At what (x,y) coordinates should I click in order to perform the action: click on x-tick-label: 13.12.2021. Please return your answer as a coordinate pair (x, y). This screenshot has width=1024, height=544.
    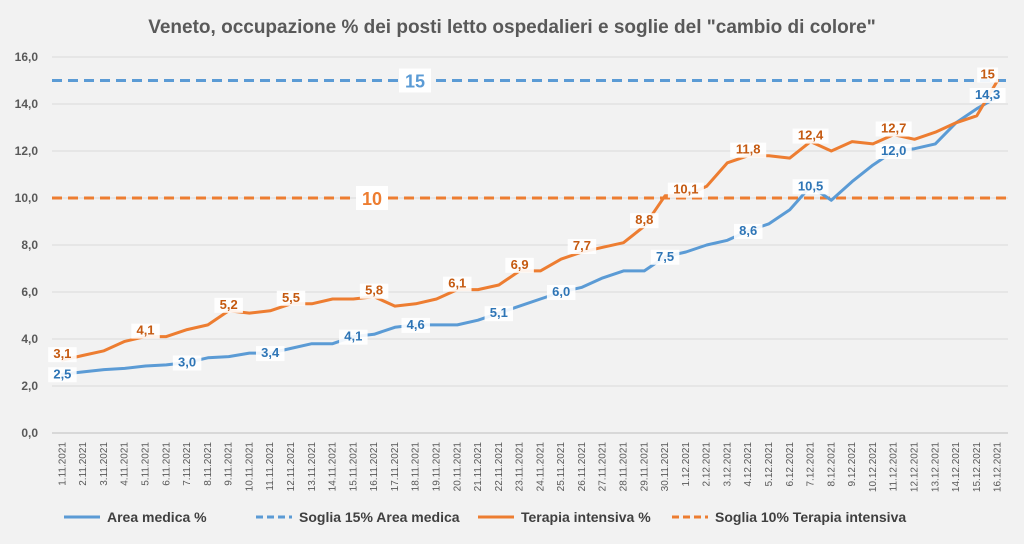
    Looking at the image, I should click on (935, 467).